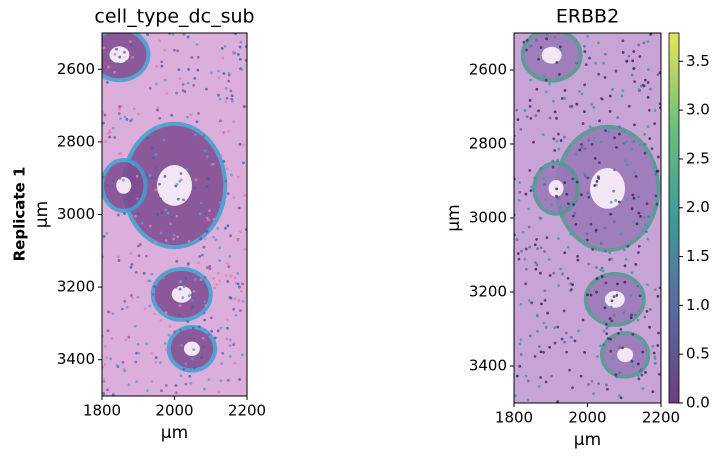 The image size is (716, 456). I want to click on y-tick-label: 2800, so click(488, 144).